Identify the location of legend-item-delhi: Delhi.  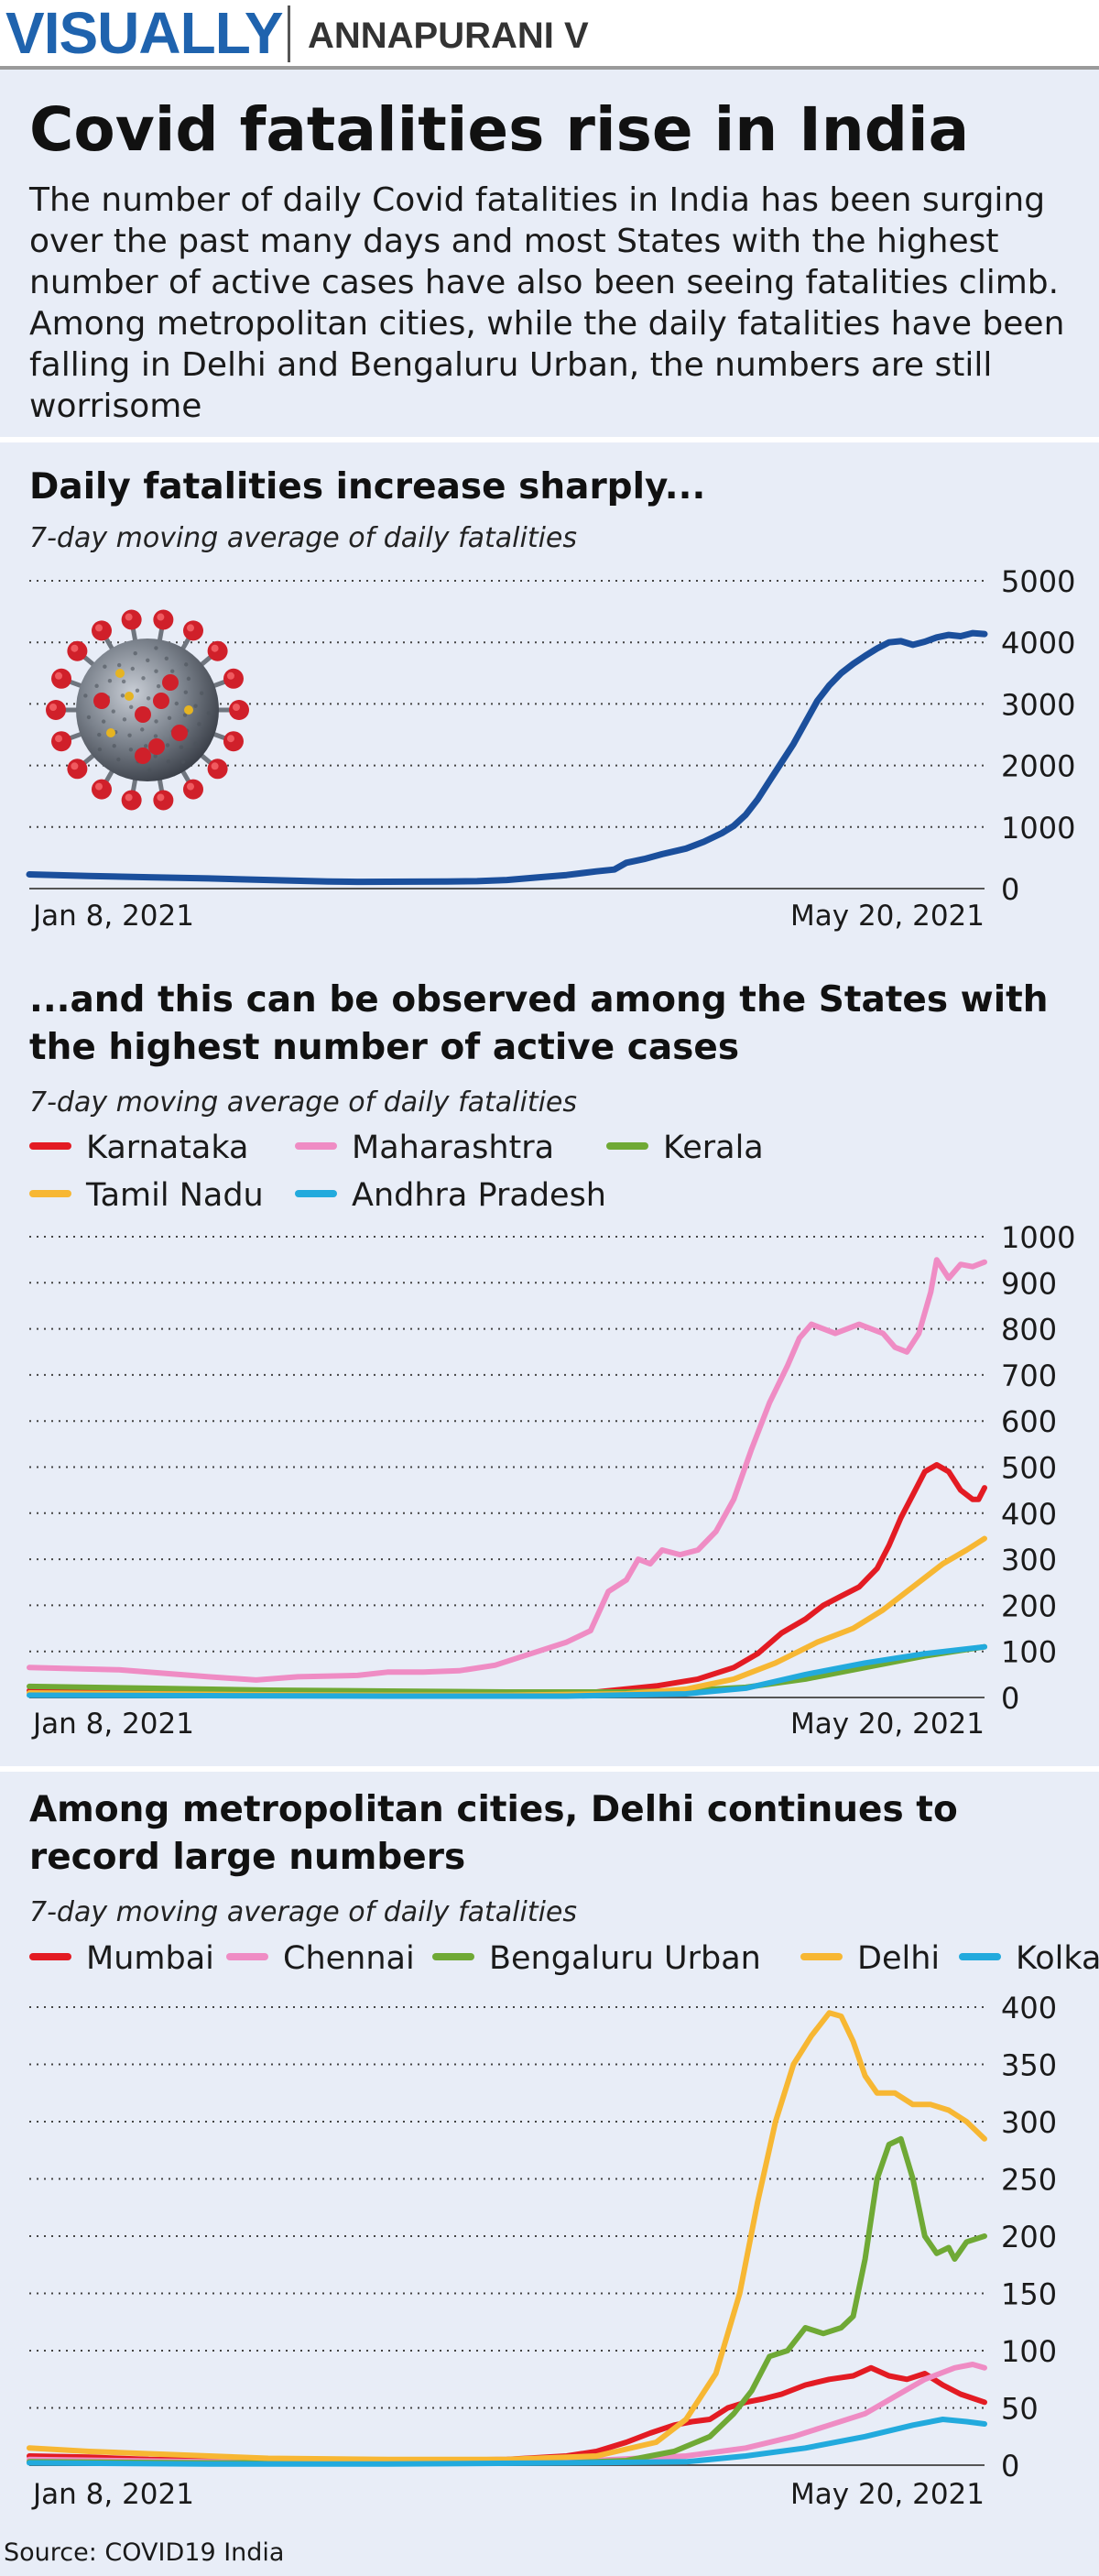
(870, 1959).